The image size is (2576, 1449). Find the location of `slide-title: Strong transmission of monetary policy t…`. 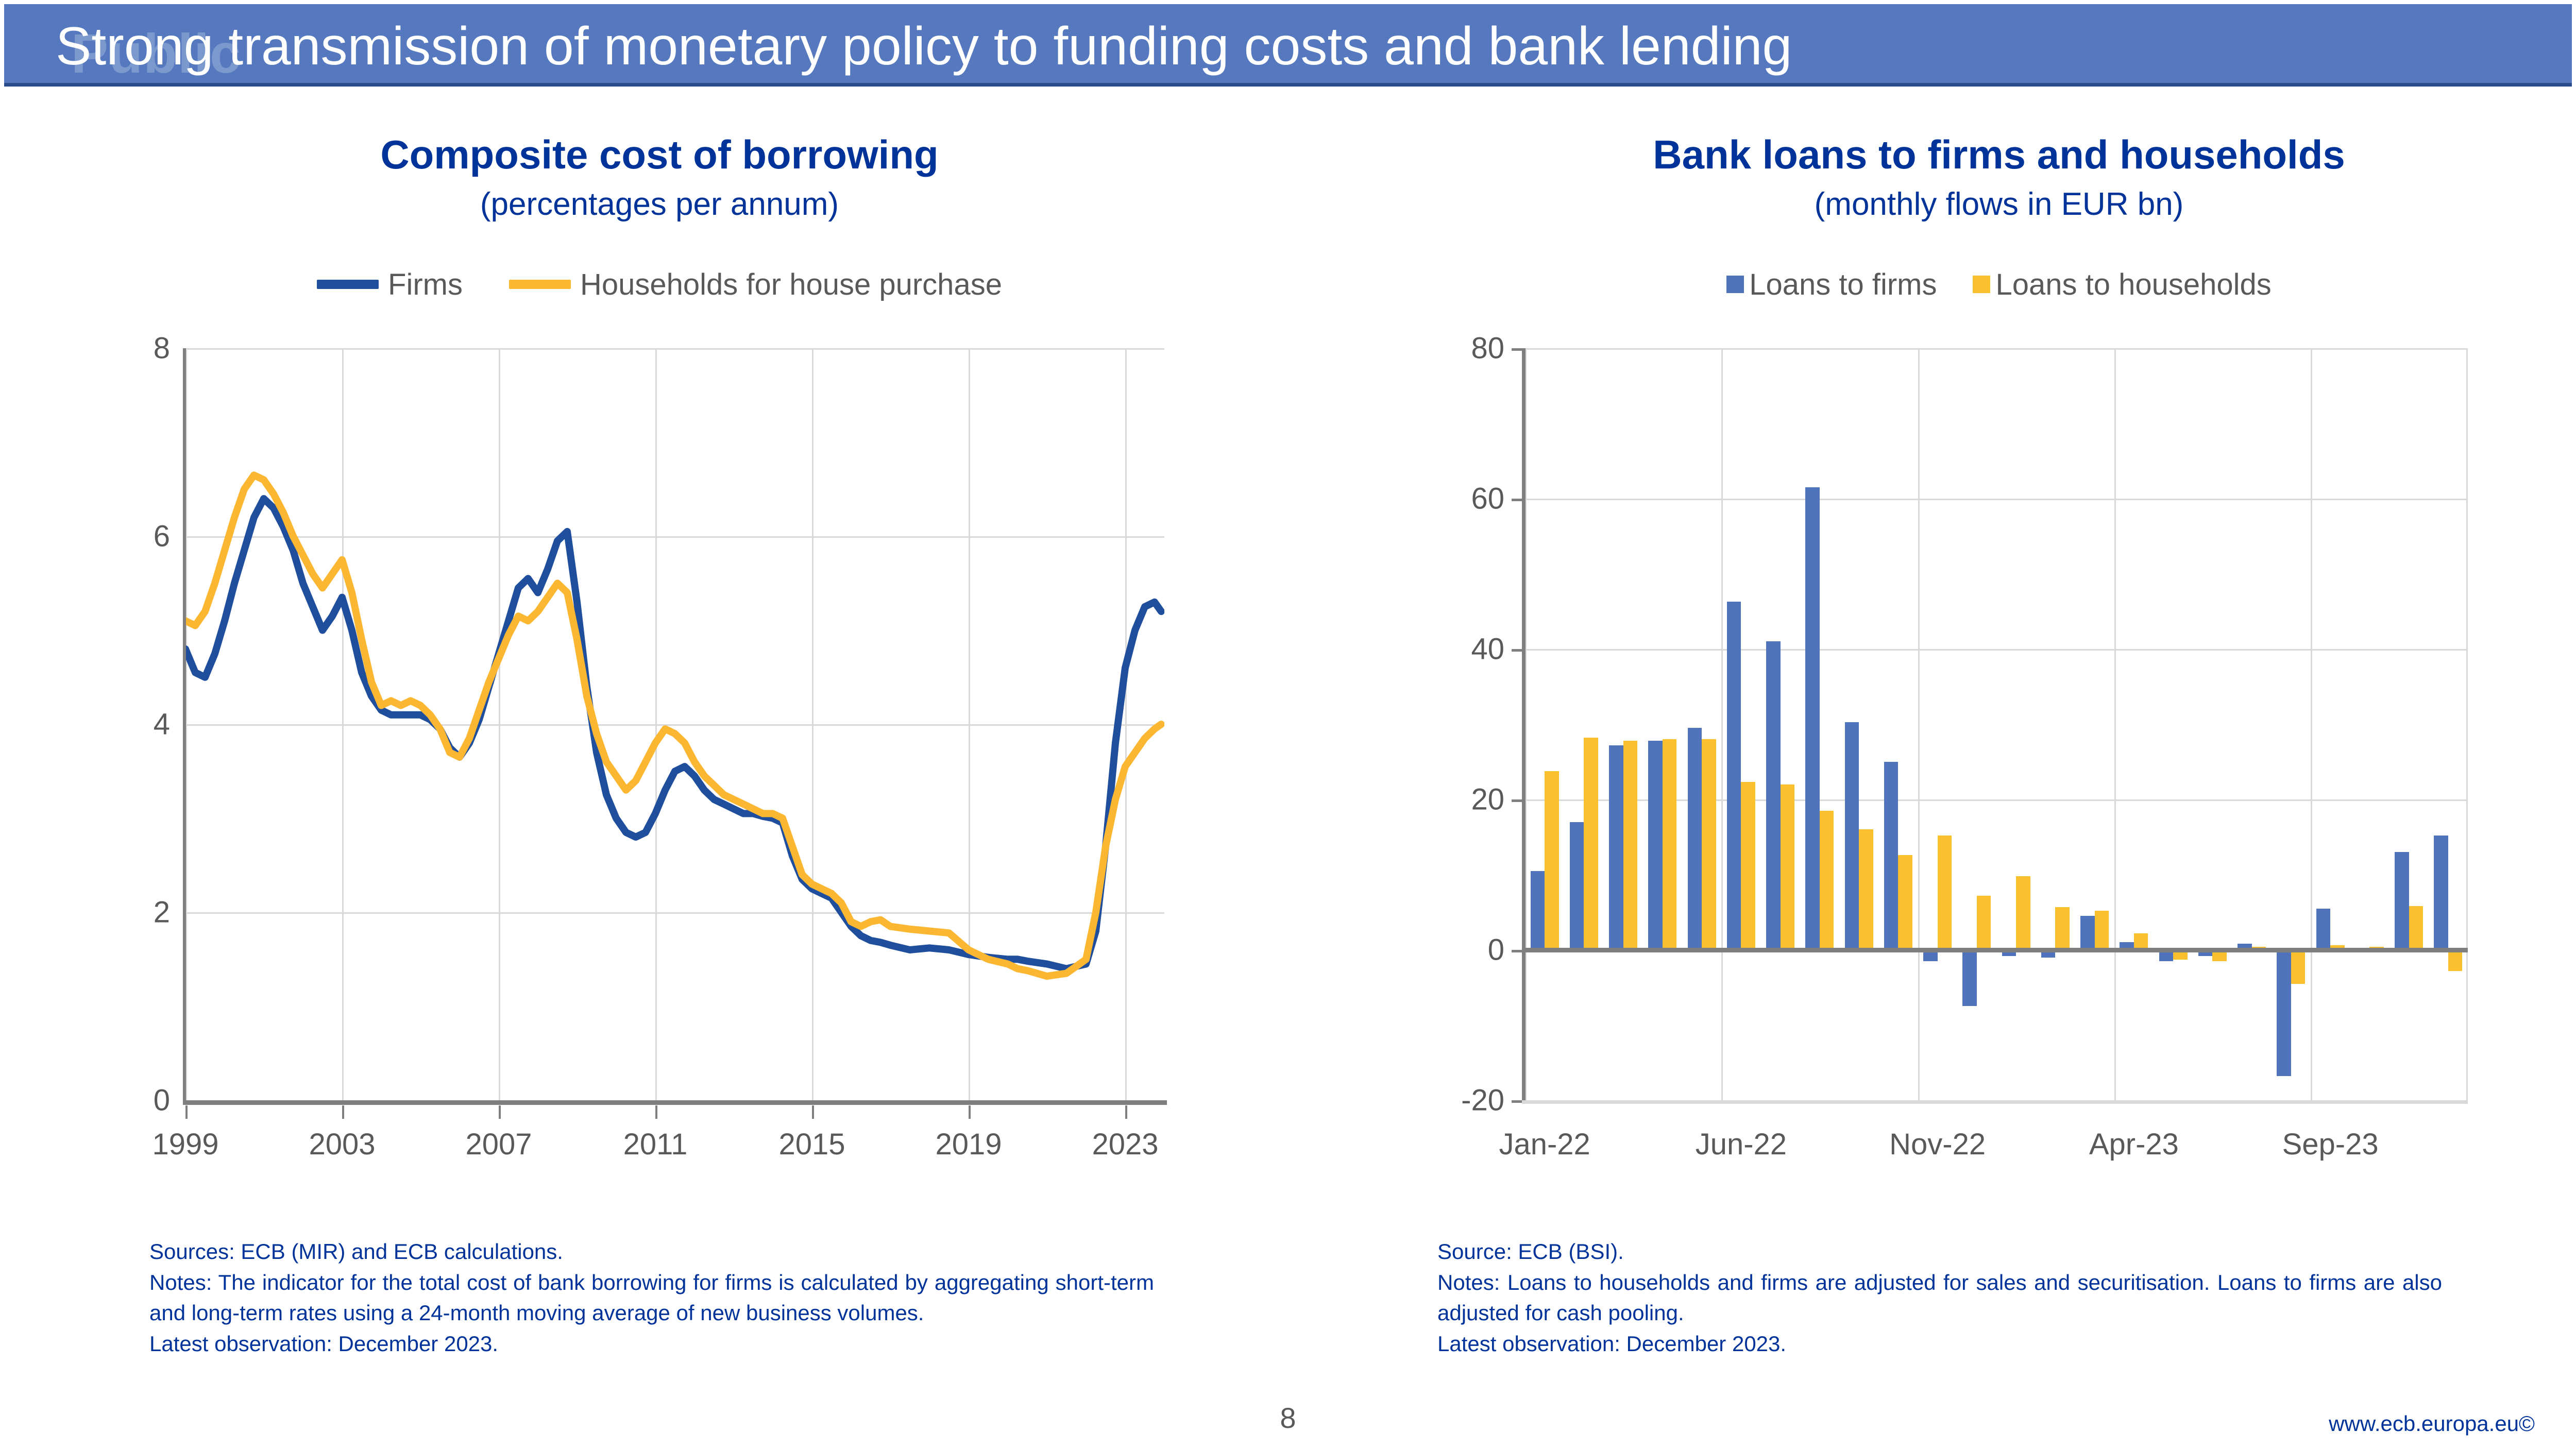

slide-title: Strong transmission of monetary policy t… is located at coordinates (924, 46).